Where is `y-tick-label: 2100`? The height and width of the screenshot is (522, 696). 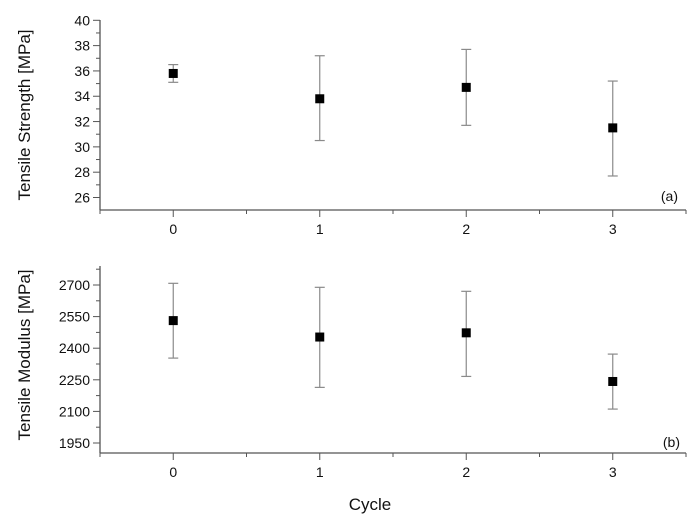
y-tick-label: 2100 is located at coordinates (74, 411).